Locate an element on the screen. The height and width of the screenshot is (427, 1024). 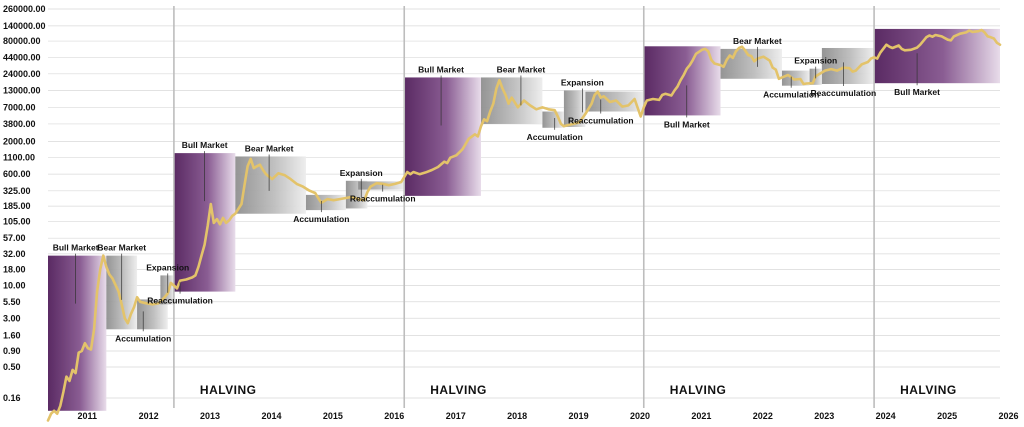
x-tick-label: 2023 is located at coordinates (824, 416).